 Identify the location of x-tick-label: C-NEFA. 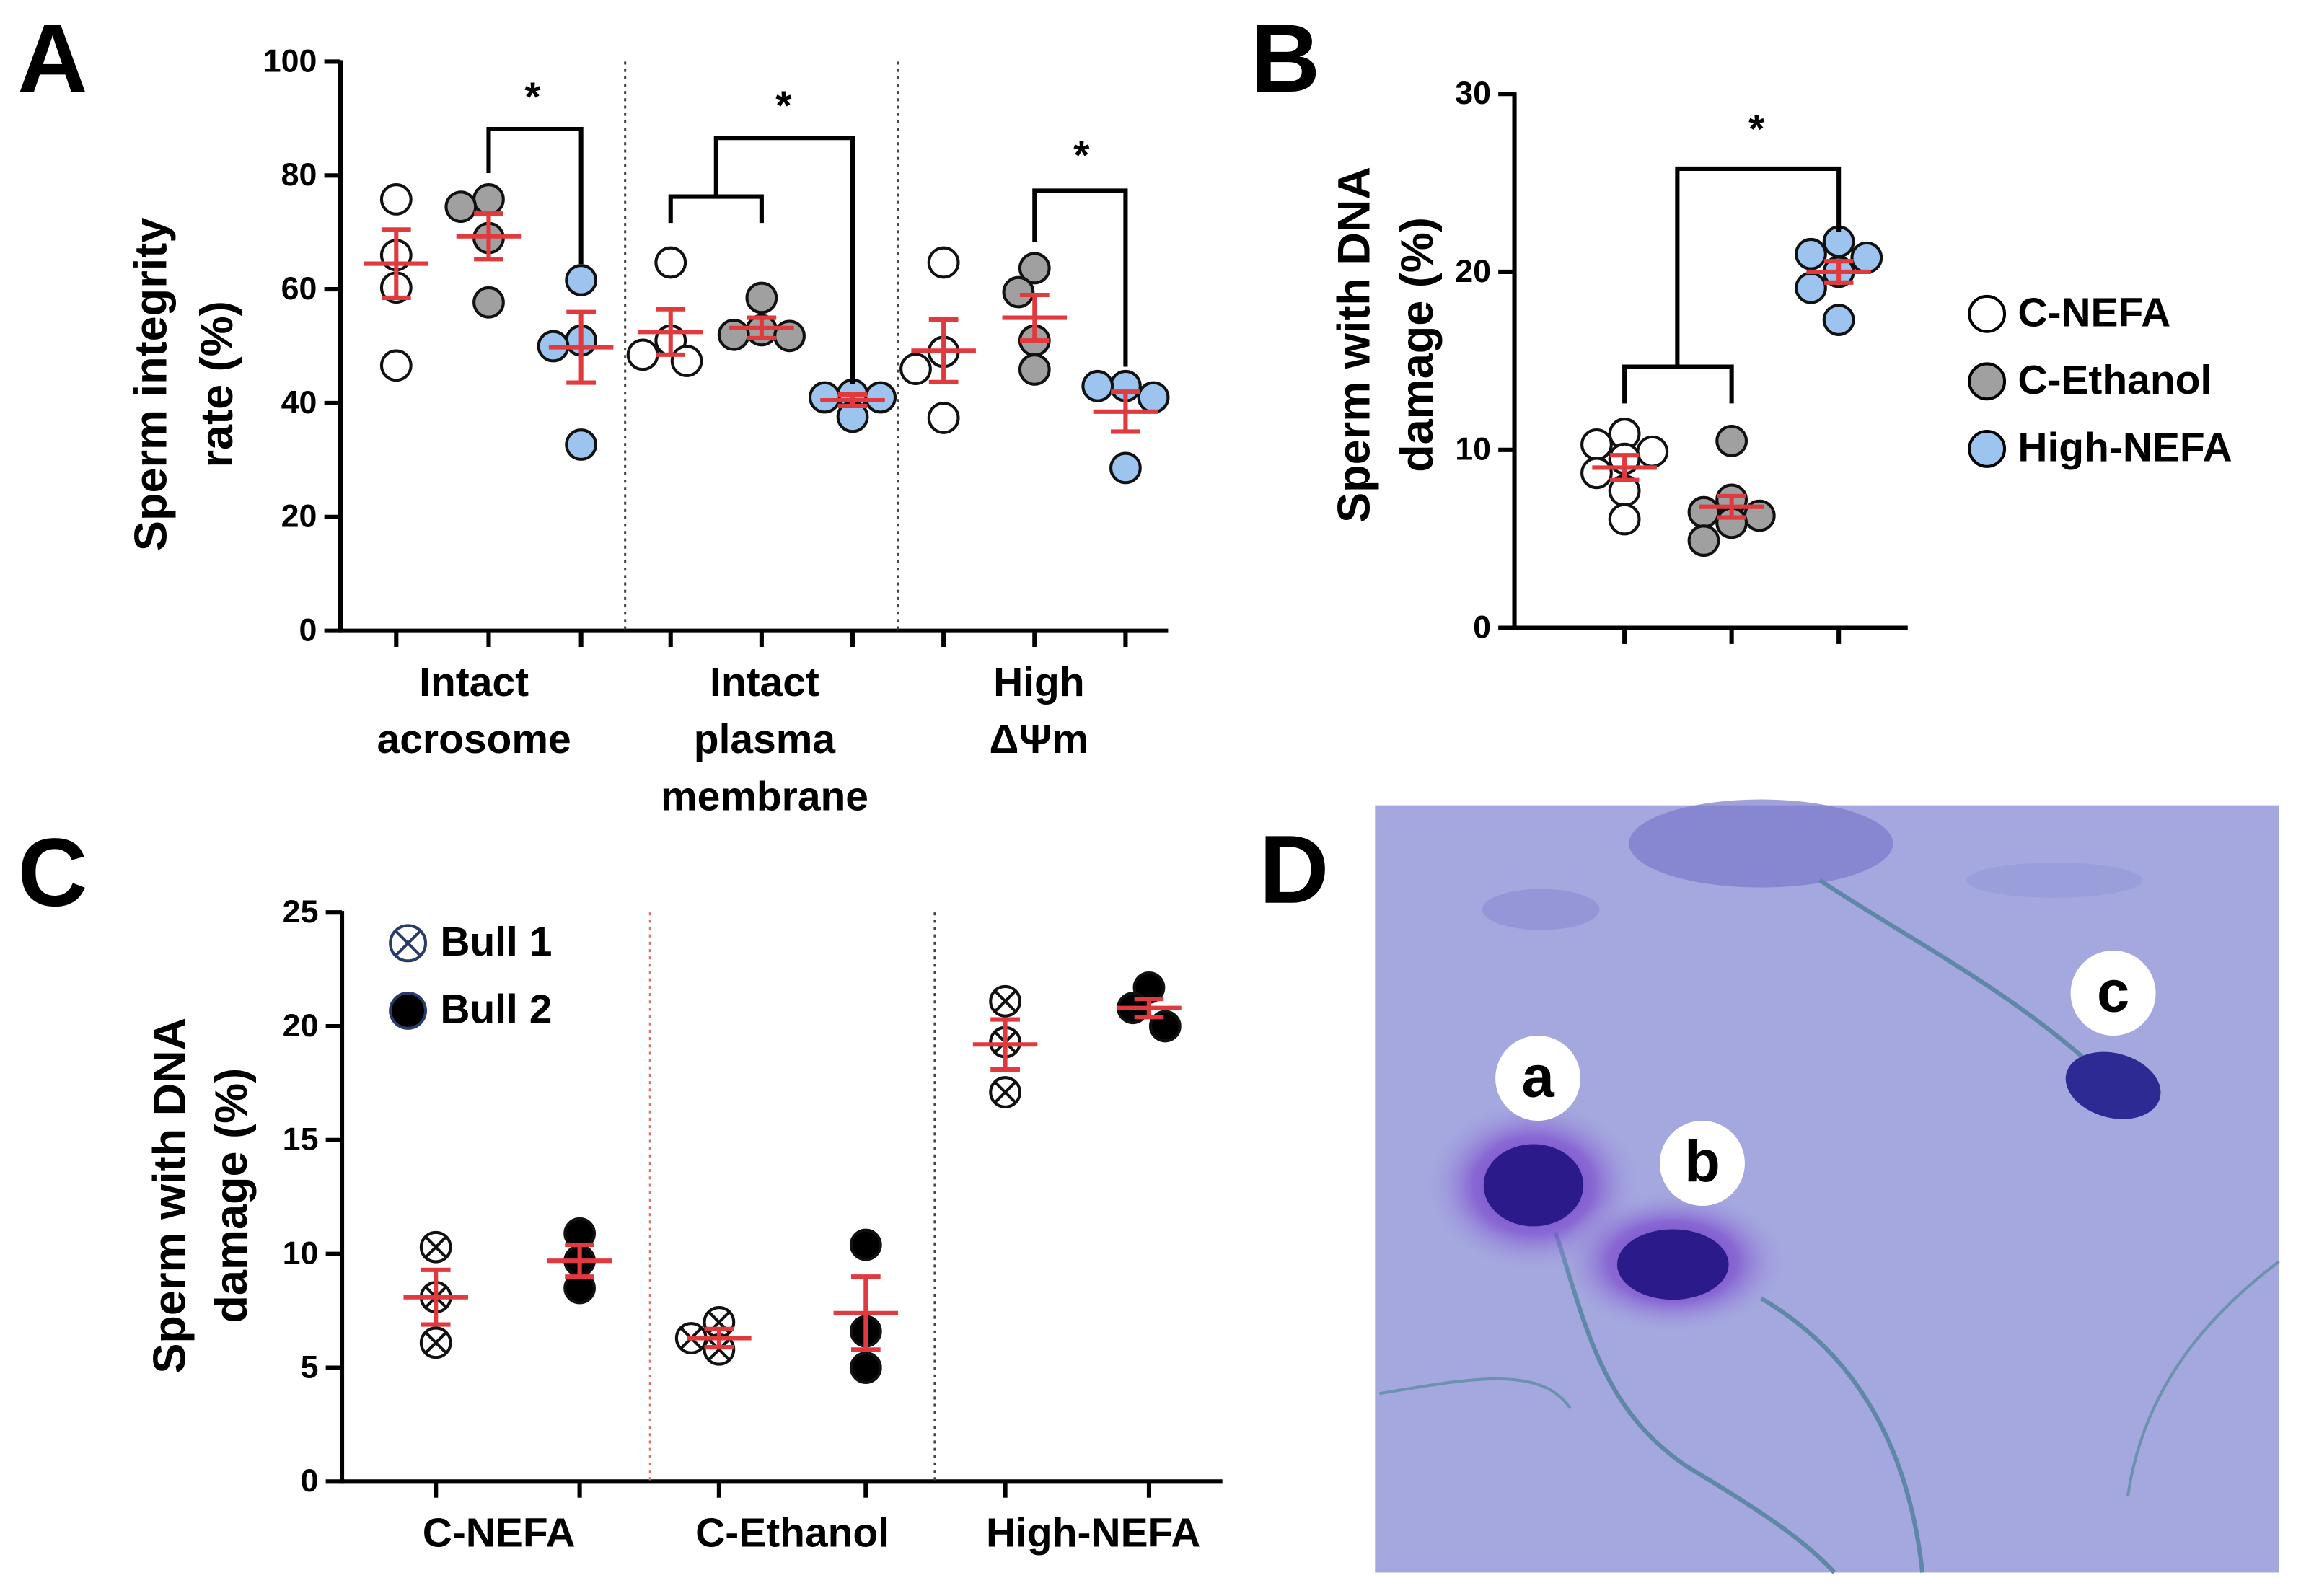
(499, 1533).